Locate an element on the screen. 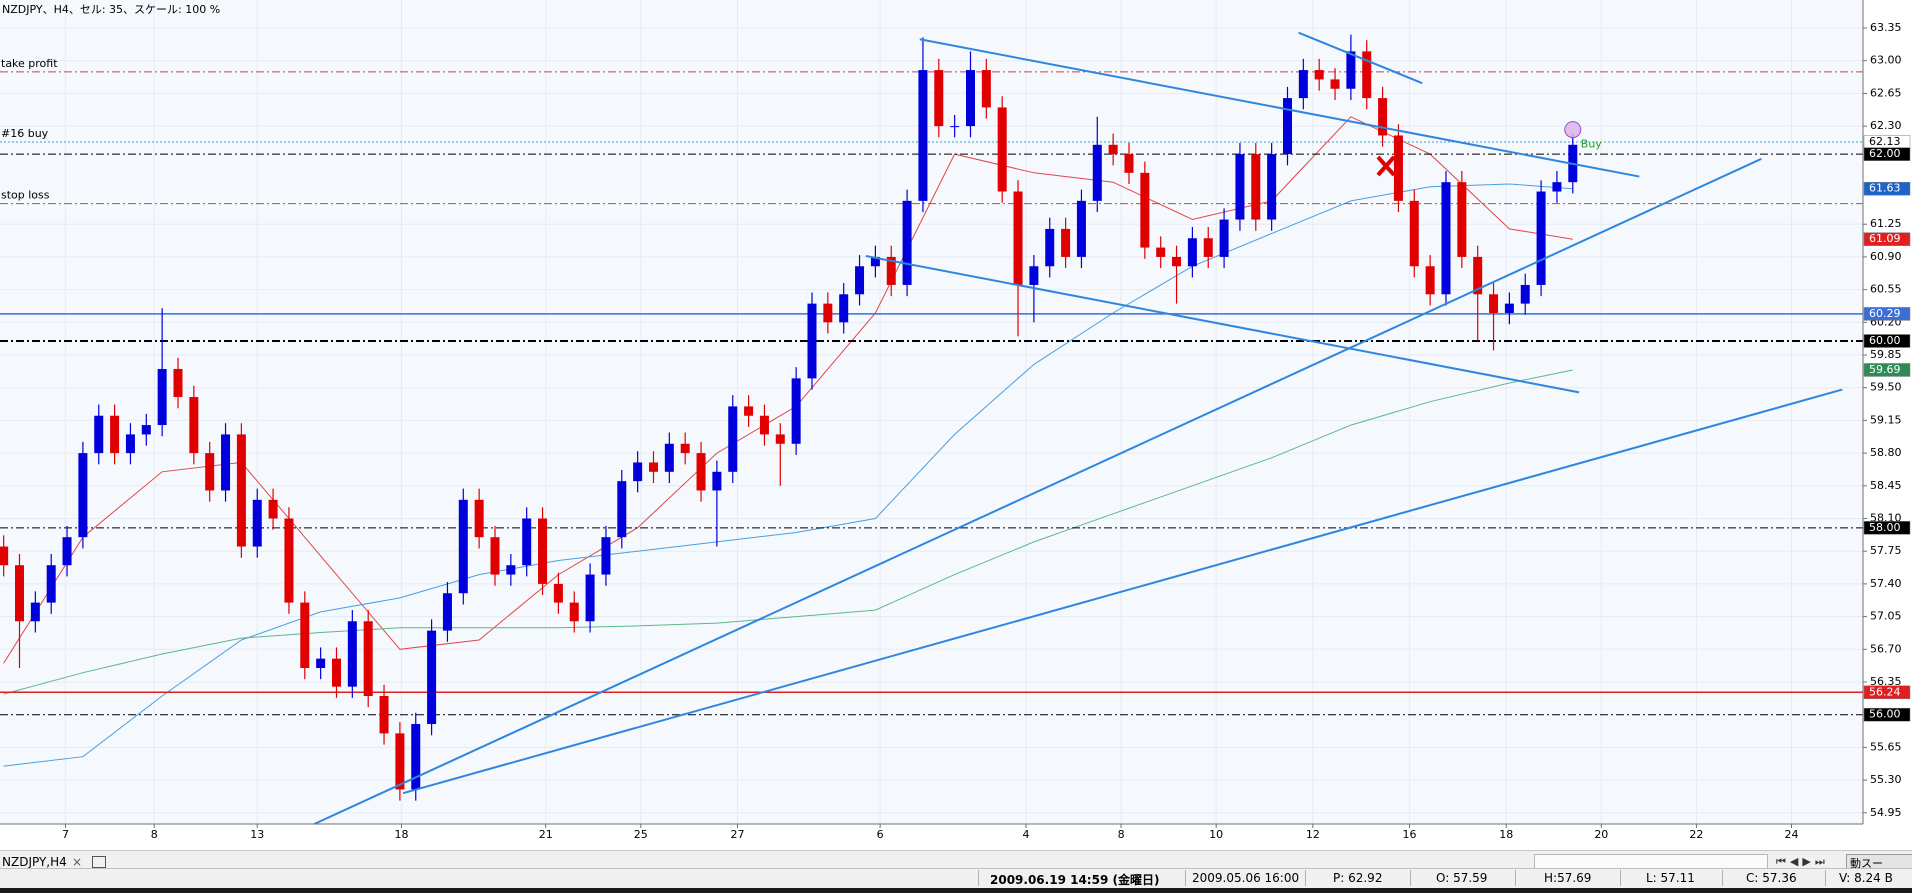  status-cursor-time: 2009.05.06 16:00 is located at coordinates (1246, 878).